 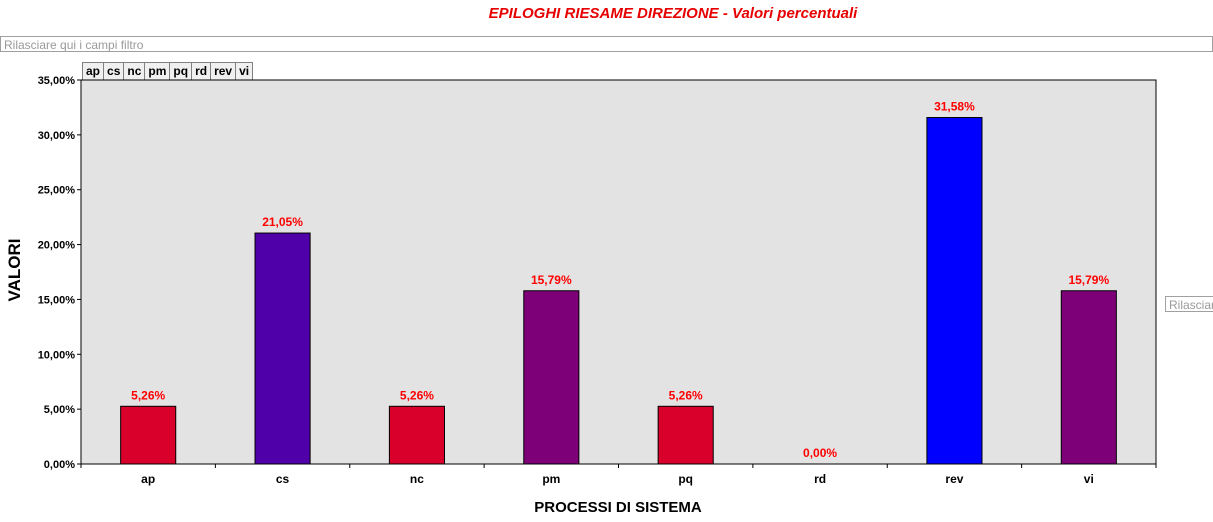 What do you see at coordinates (1089, 479) in the screenshot?
I see `x-tick-label: vi` at bounding box center [1089, 479].